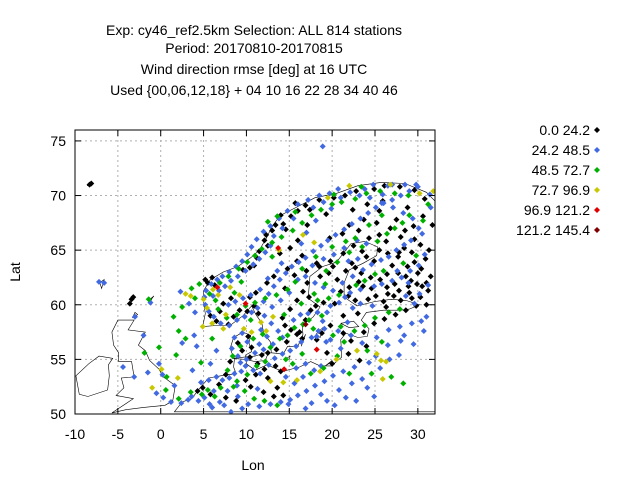 The height and width of the screenshot is (480, 640). What do you see at coordinates (254, 48) in the screenshot?
I see `title-line-2: Period: 20170810-20170815` at bounding box center [254, 48].